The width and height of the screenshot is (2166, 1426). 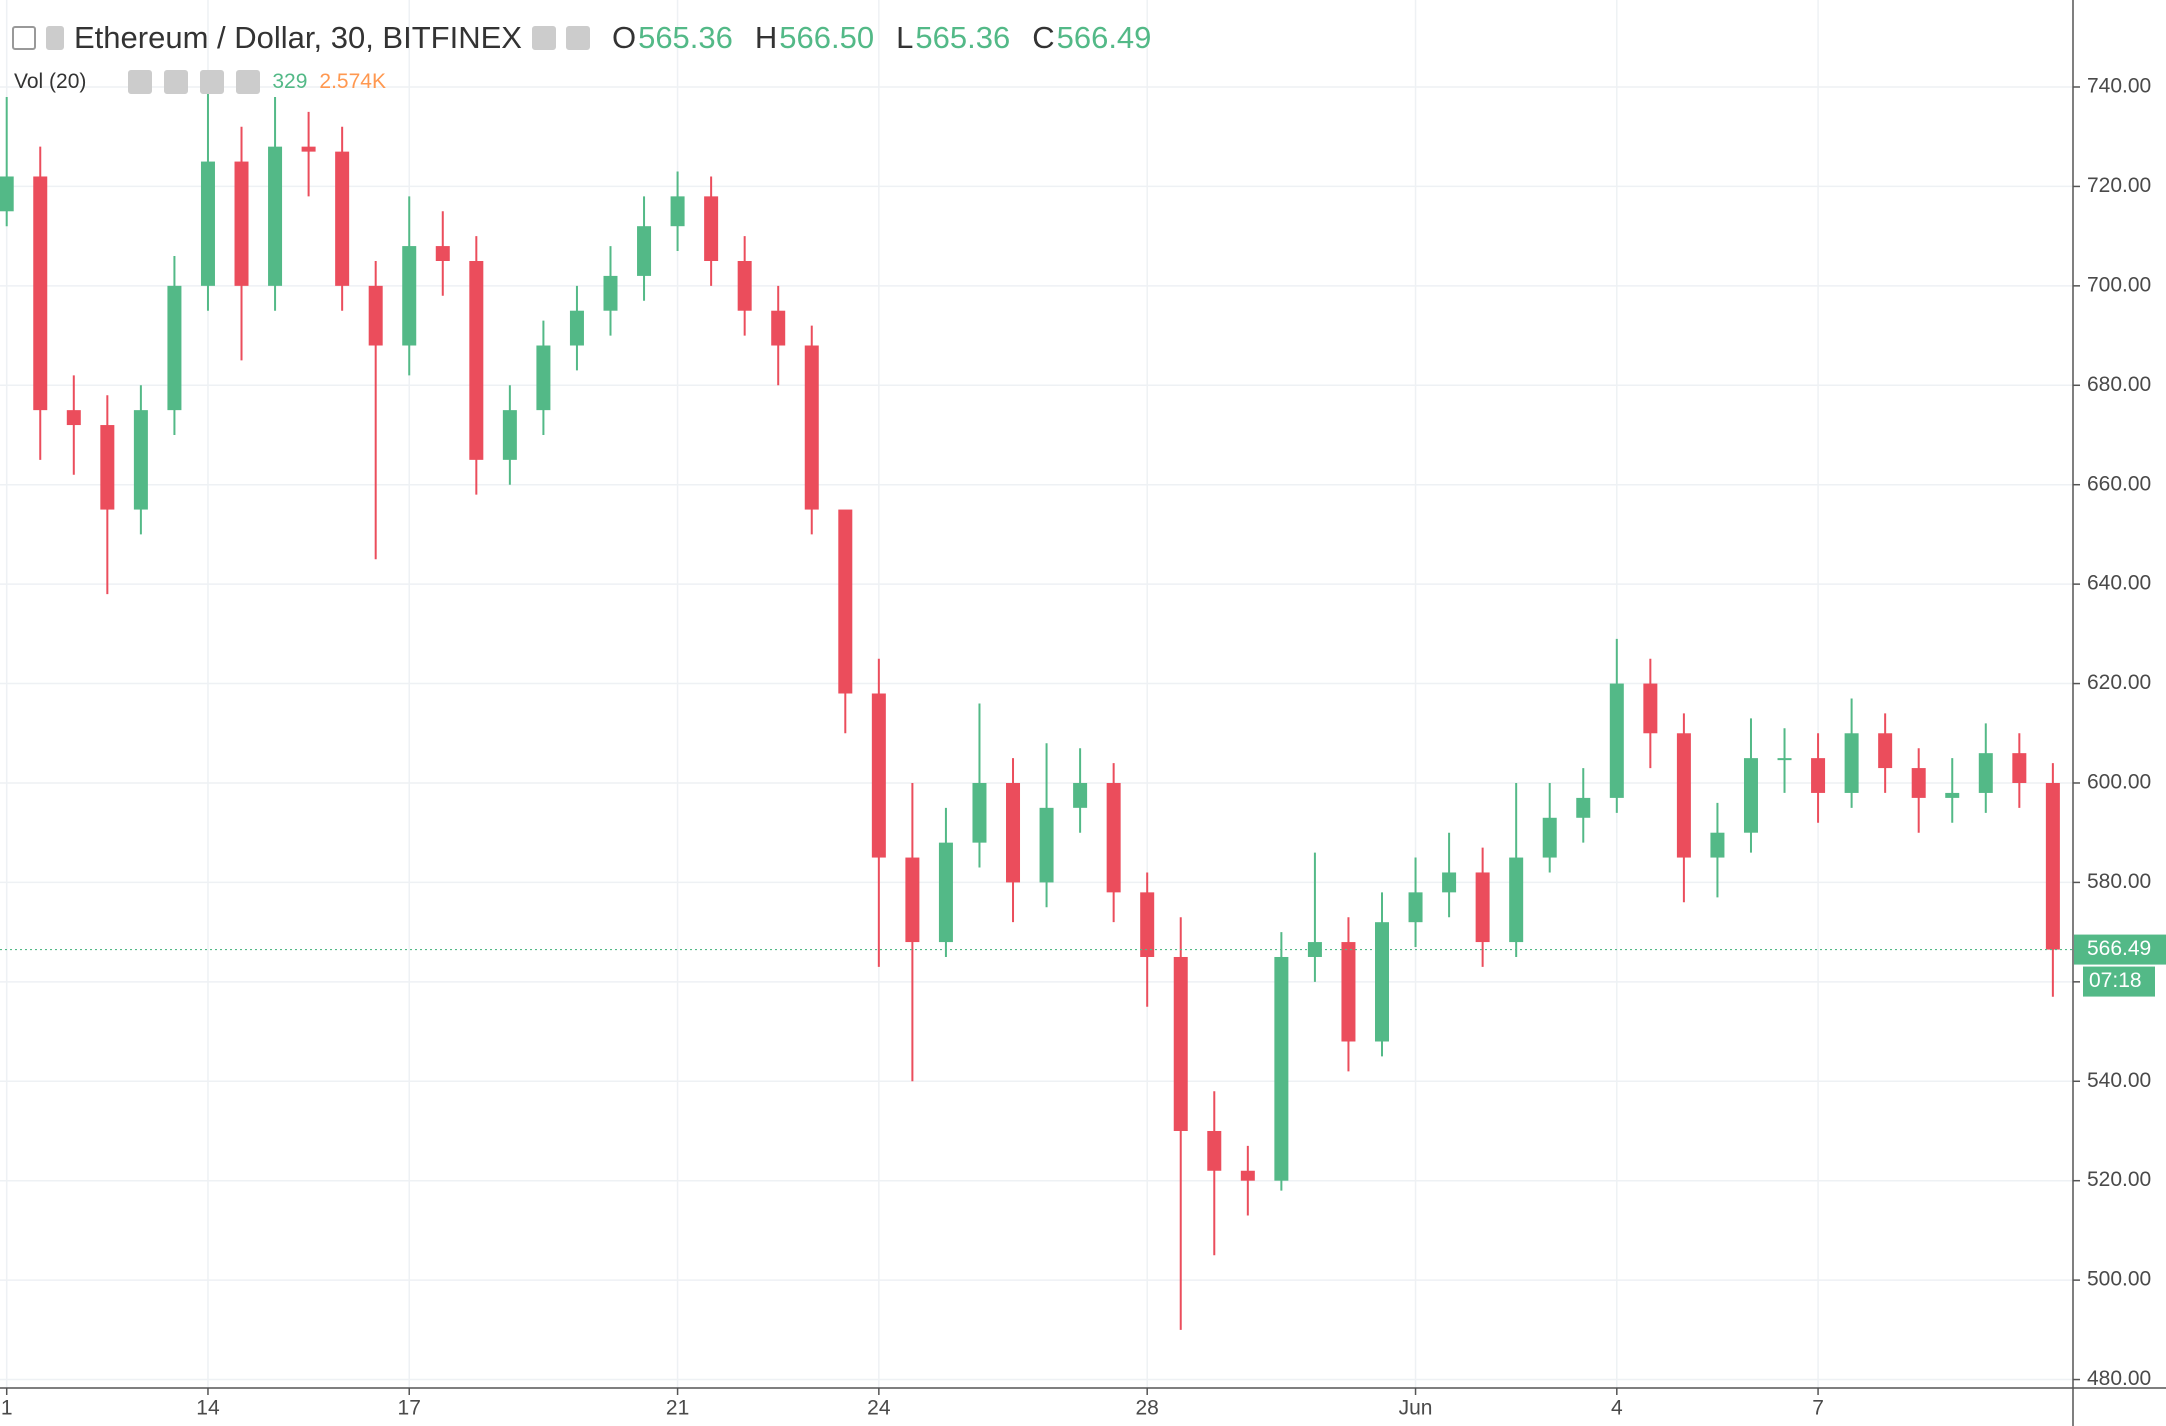 What do you see at coordinates (2119, 1080) in the screenshot?
I see `y-tick-label: 540.00` at bounding box center [2119, 1080].